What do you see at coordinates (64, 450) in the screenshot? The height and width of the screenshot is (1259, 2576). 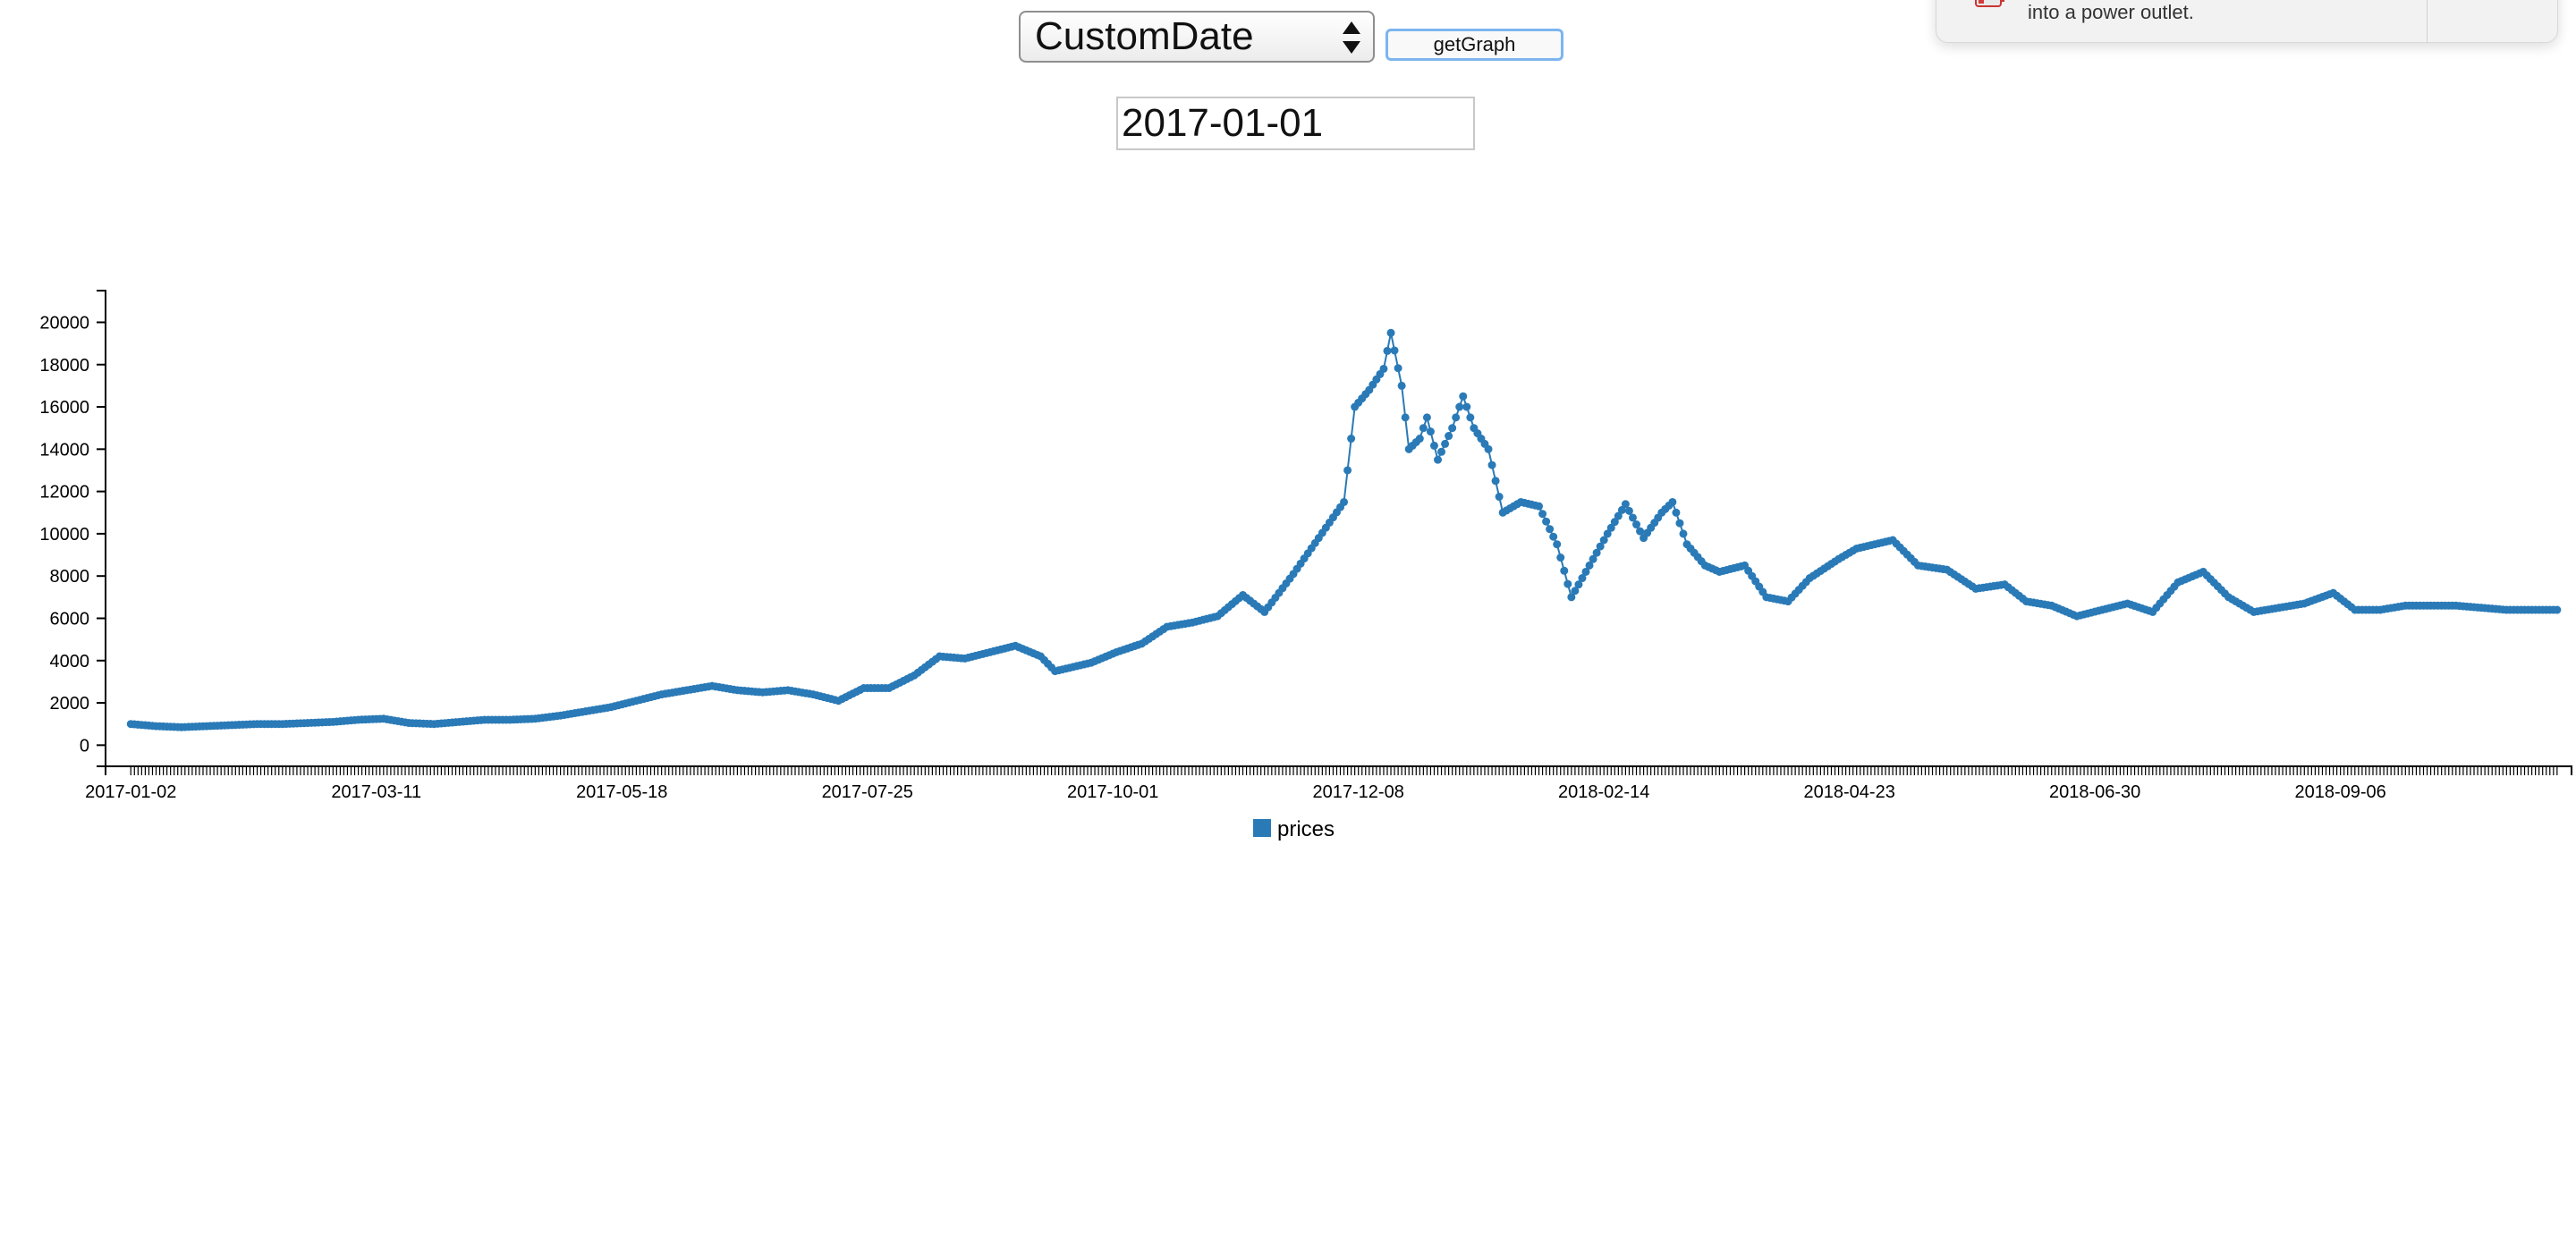 I see `y-tick-label: 14000` at bounding box center [64, 450].